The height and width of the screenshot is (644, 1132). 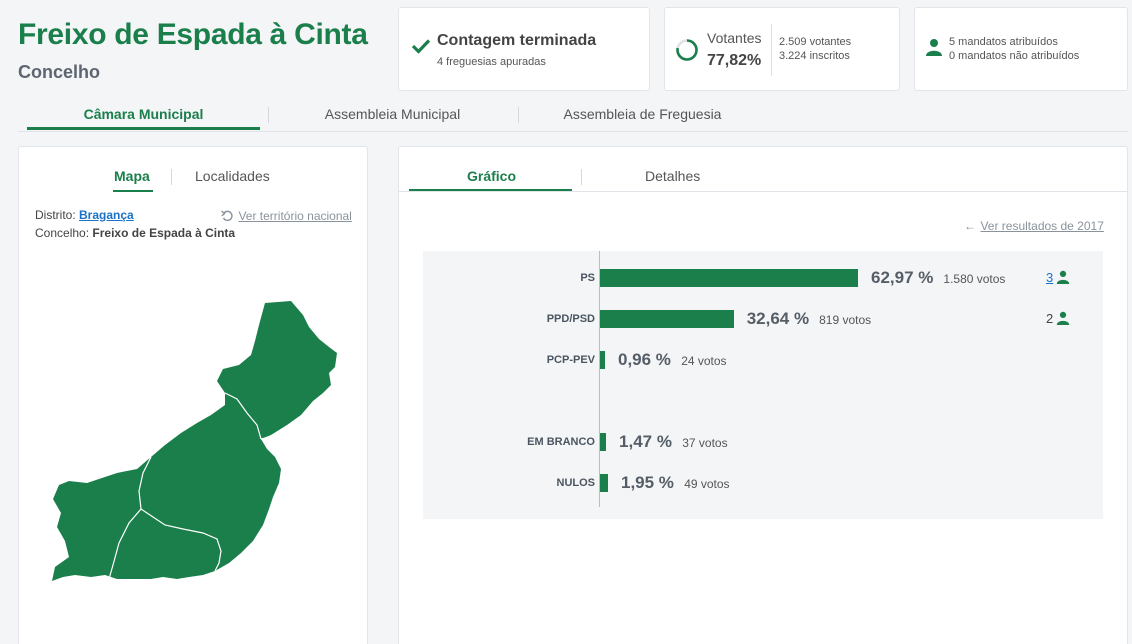 What do you see at coordinates (576, 483) in the screenshot?
I see `chart-category-label: NULOS` at bounding box center [576, 483].